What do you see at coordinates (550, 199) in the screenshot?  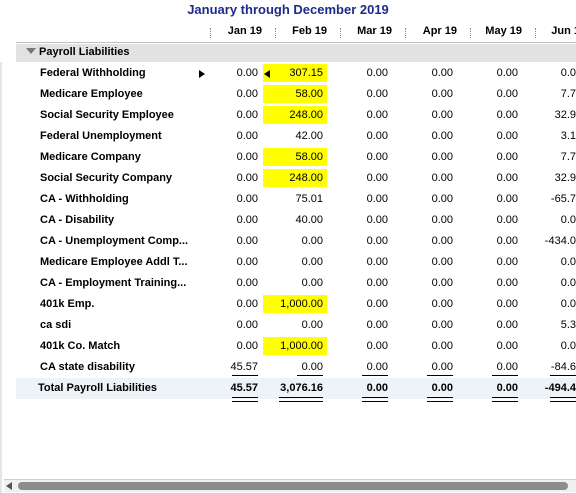 I see `value-cell: -65.7` at bounding box center [550, 199].